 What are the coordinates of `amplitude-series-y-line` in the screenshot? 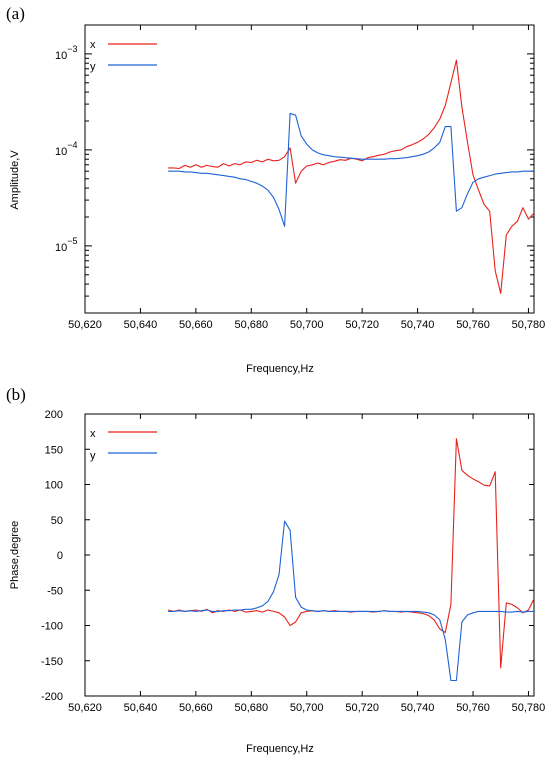 It's located at (351, 169).